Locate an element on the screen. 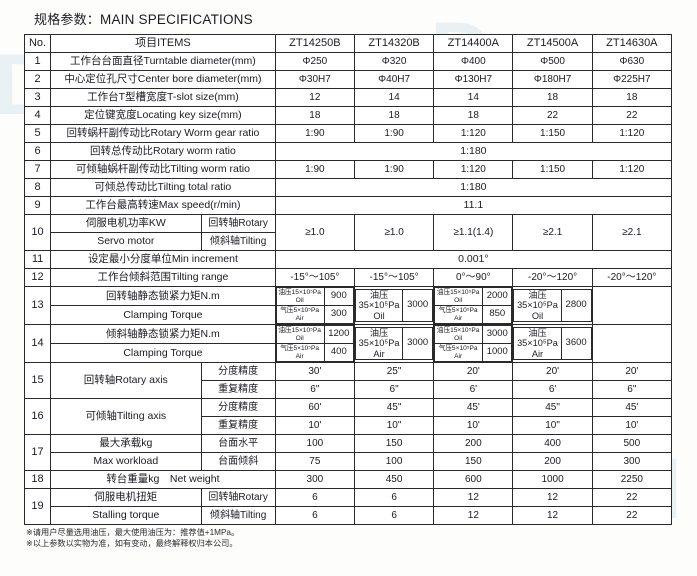  row-value: ≥1.1(1.4) is located at coordinates (473, 232).